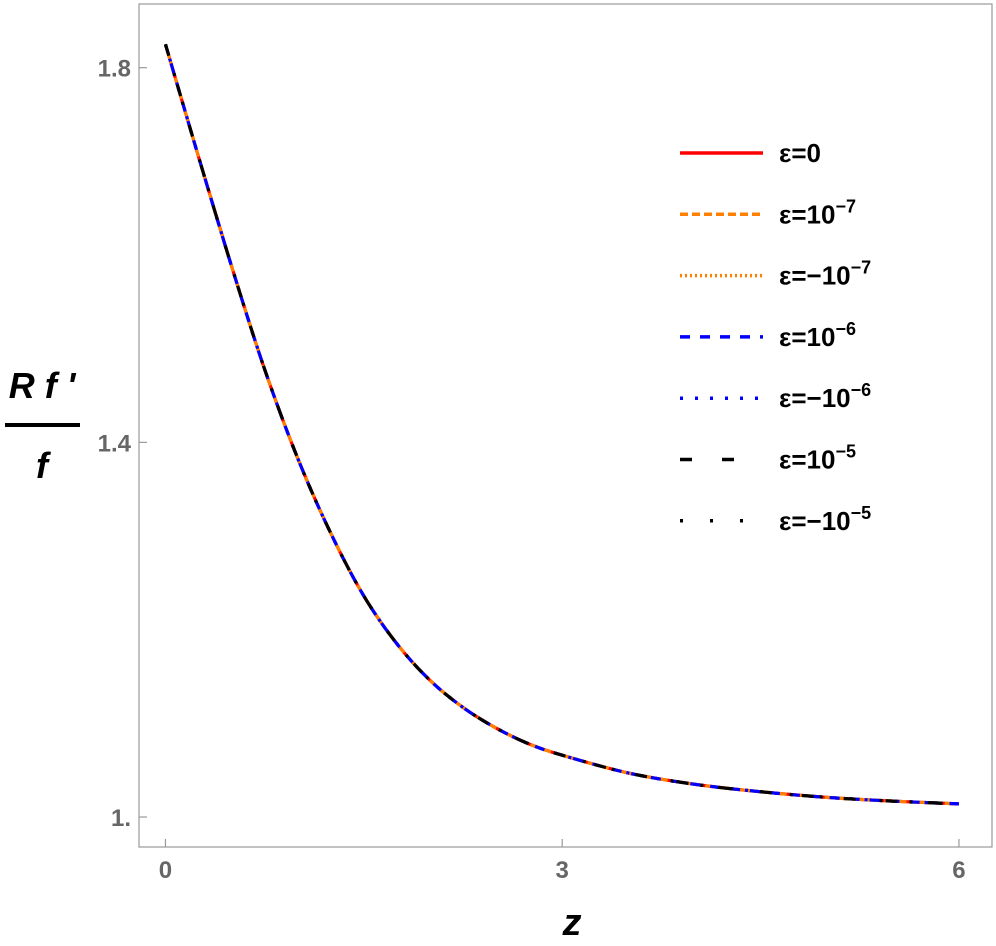  What do you see at coordinates (817, 212) in the screenshot?
I see `legend-label: ε=10−7` at bounding box center [817, 212].